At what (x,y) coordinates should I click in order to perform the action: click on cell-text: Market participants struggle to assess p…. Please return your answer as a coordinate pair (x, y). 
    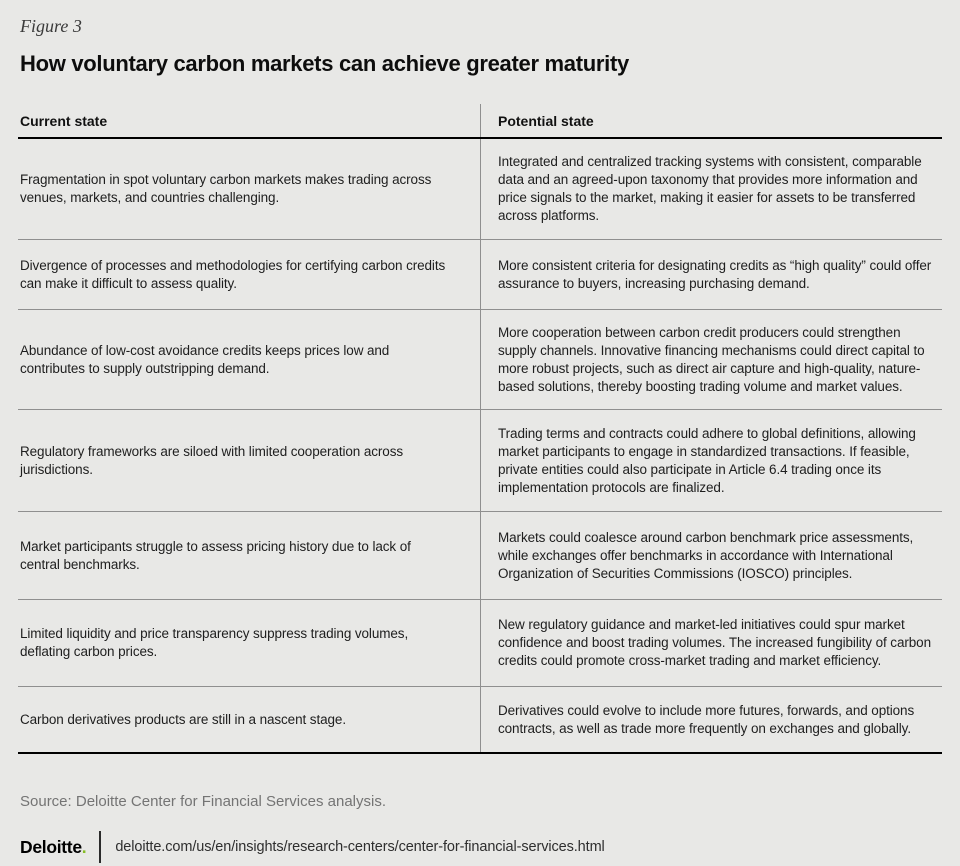
    Looking at the image, I should click on (215, 555).